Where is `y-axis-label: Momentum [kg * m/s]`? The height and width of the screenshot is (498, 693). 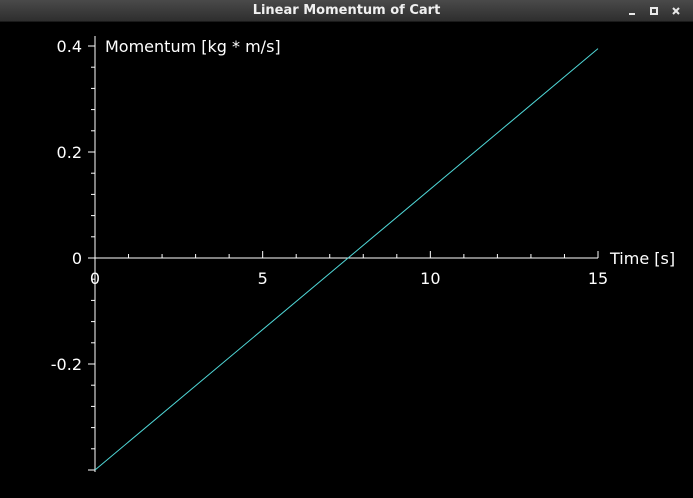
y-axis-label: Momentum [kg * m/s] is located at coordinates (193, 46).